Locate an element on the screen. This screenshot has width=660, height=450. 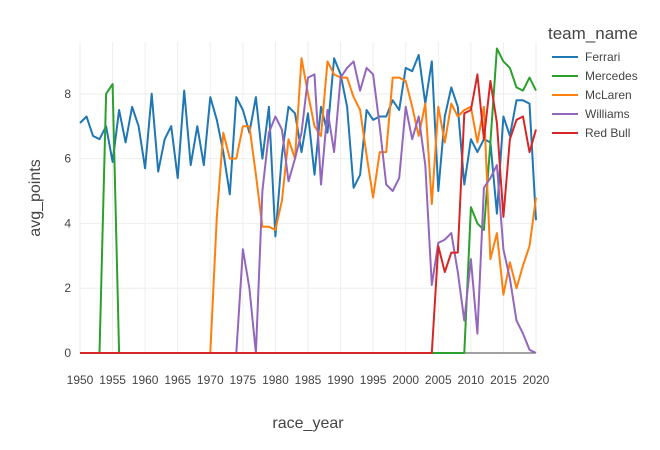
x-tick-label: 1980 is located at coordinates (275, 380).